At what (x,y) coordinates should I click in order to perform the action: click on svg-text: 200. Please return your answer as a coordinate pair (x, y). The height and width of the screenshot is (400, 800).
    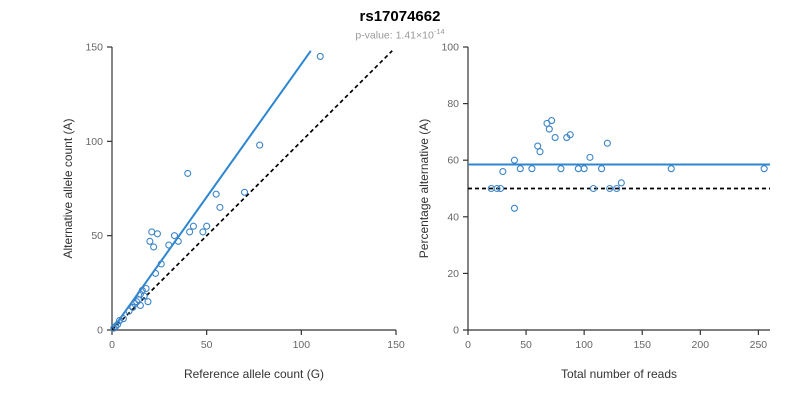
    Looking at the image, I should click on (701, 345).